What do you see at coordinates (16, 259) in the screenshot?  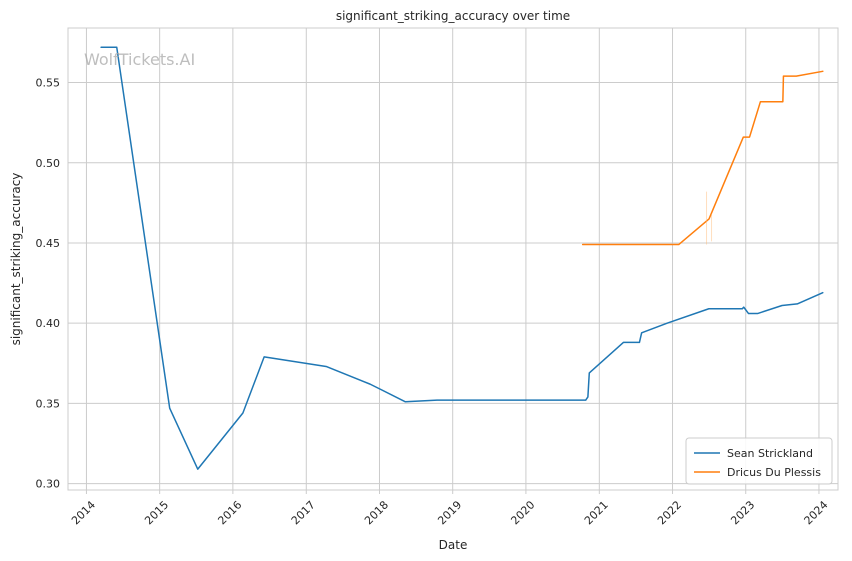 I see `y-axis-label: significant_striking_accuracy` at bounding box center [16, 259].